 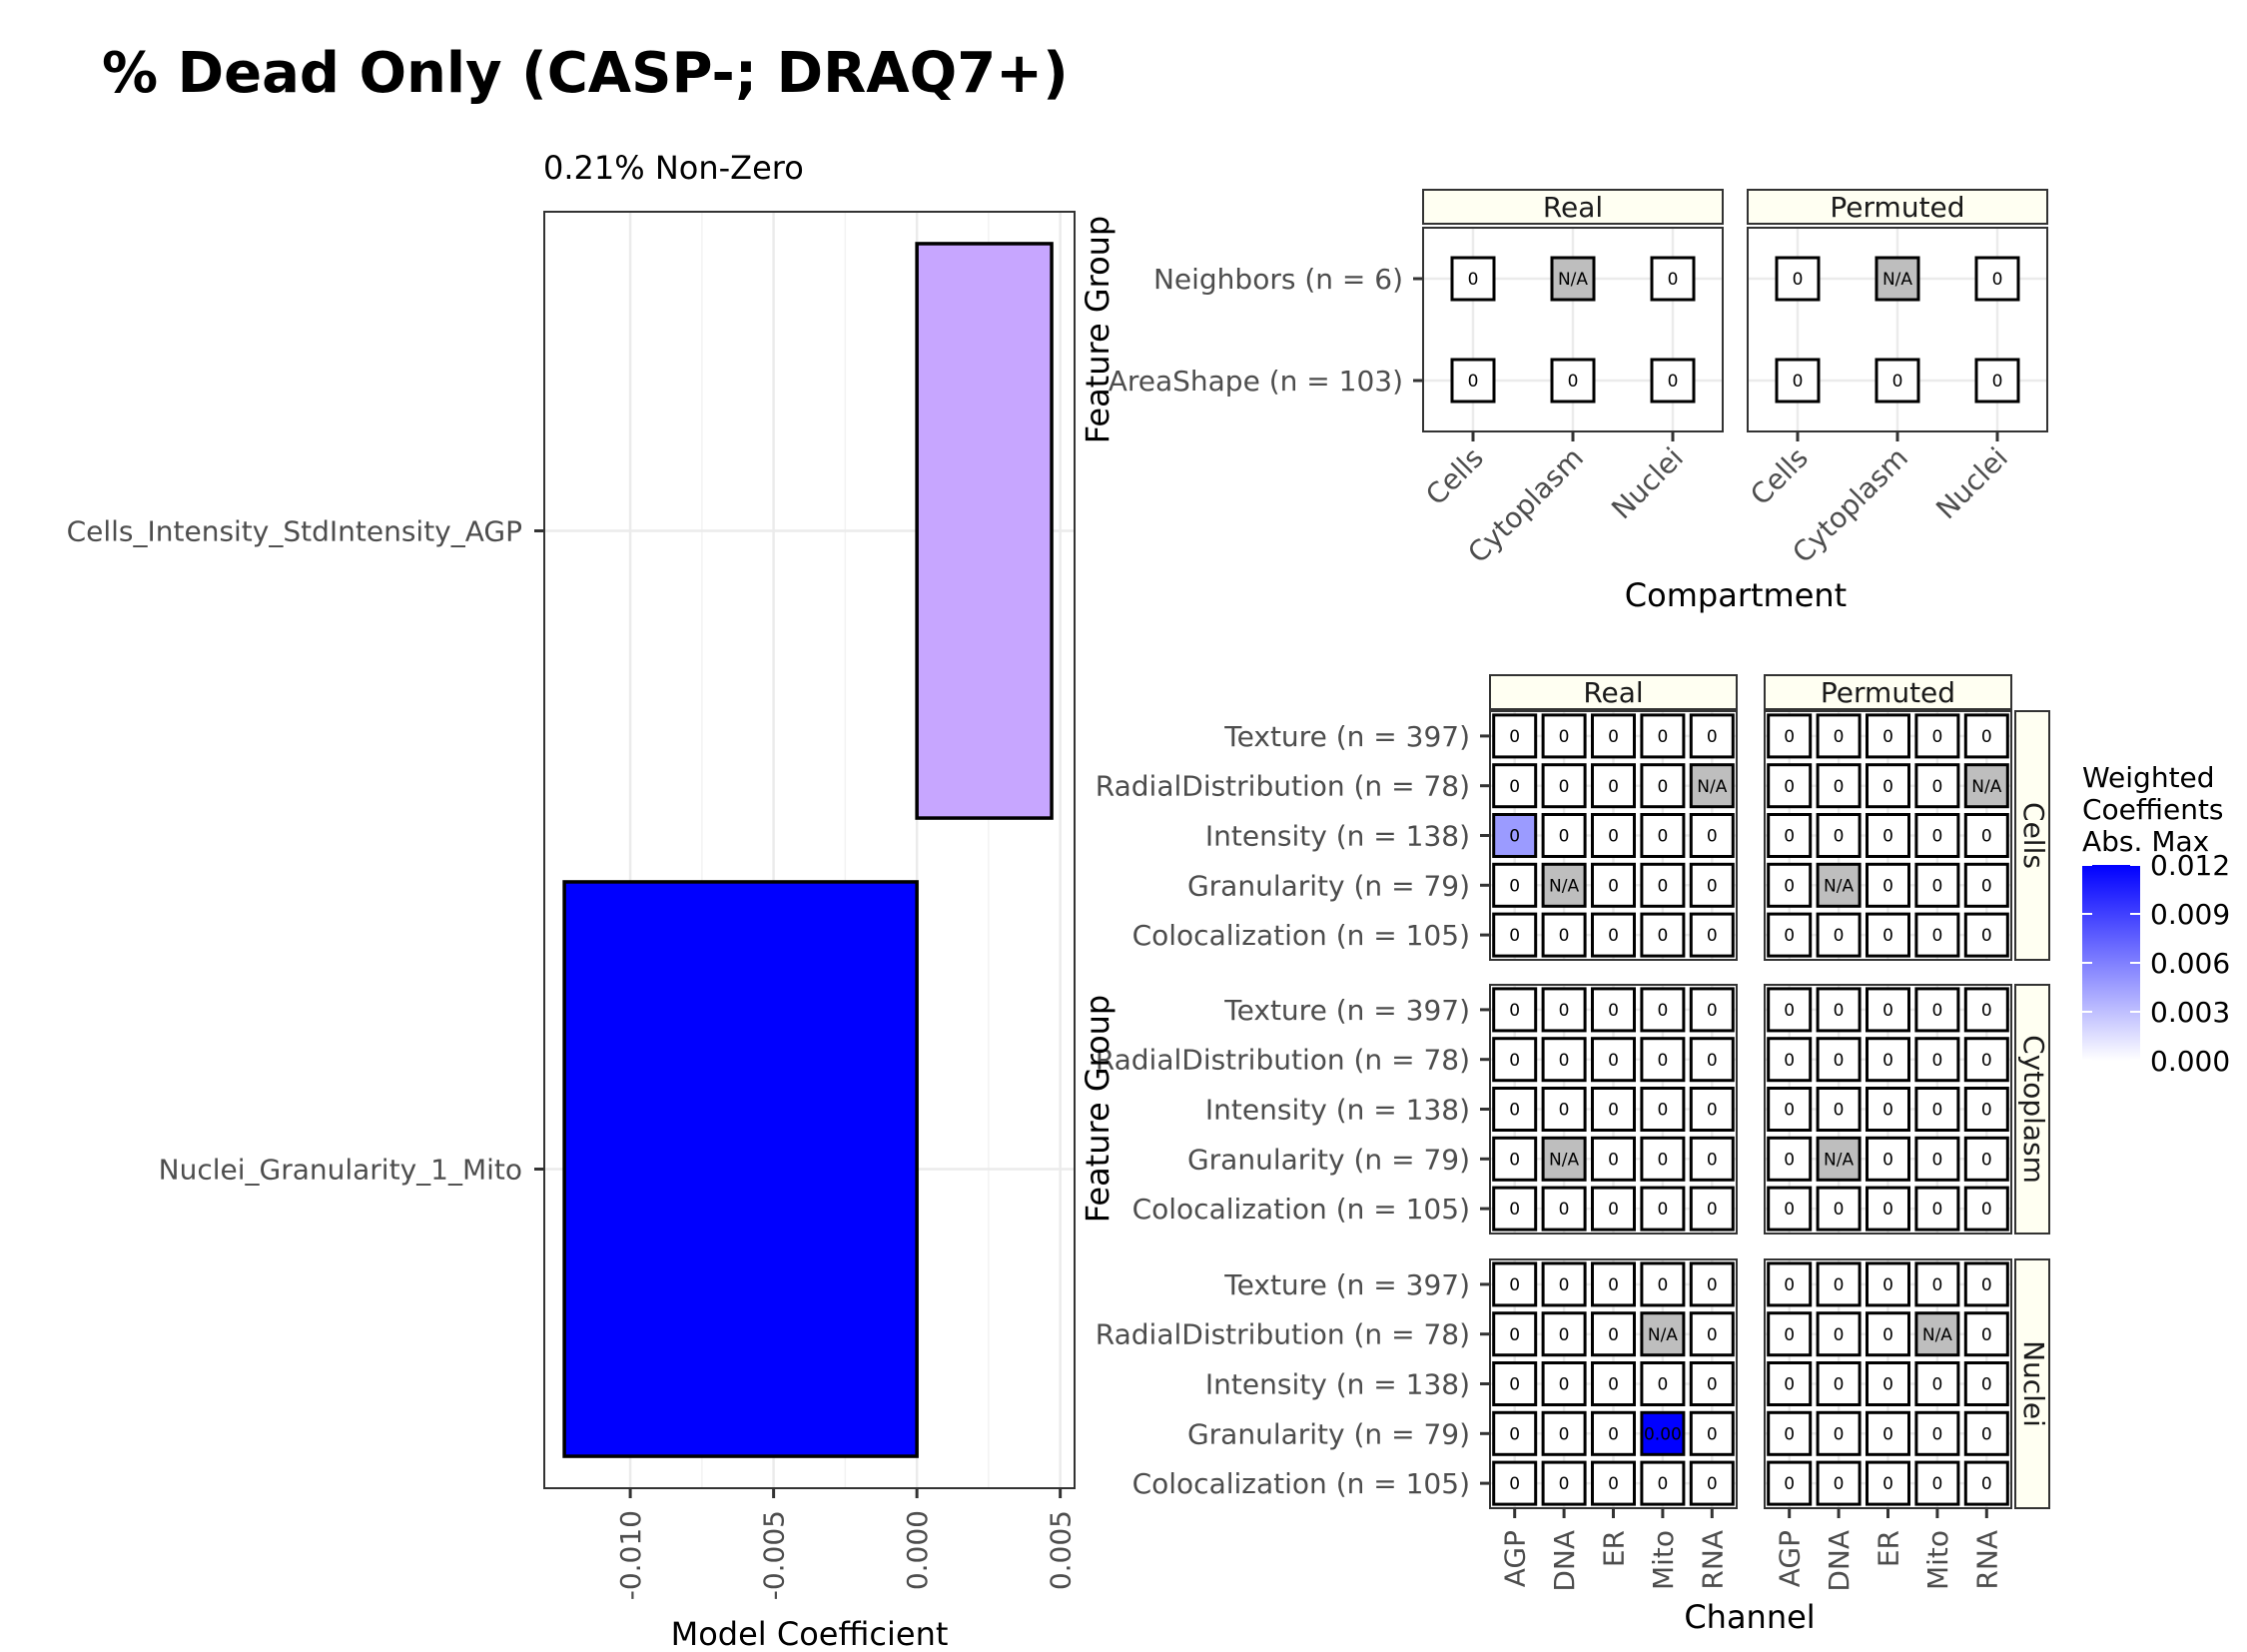 I want to click on heatmap-y-axis-title: Feature Group, so click(x=1098, y=330).